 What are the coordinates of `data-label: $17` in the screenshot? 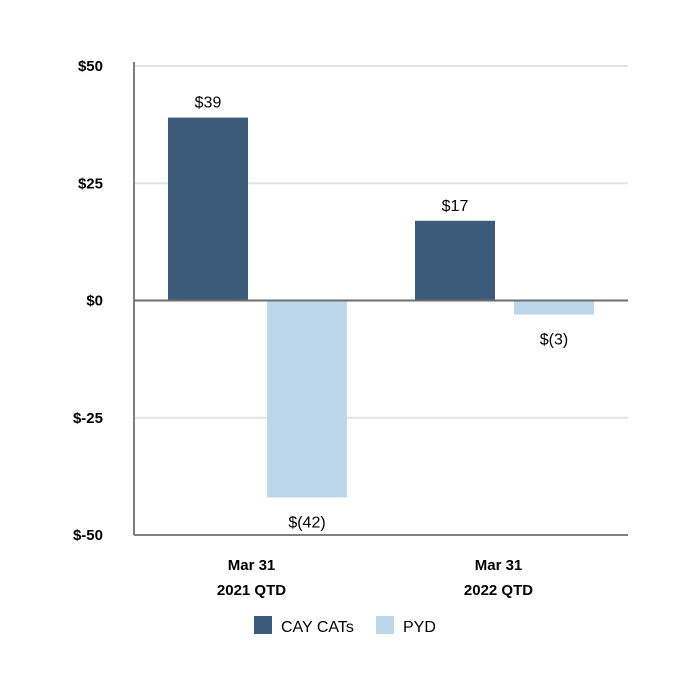 It's located at (455, 206).